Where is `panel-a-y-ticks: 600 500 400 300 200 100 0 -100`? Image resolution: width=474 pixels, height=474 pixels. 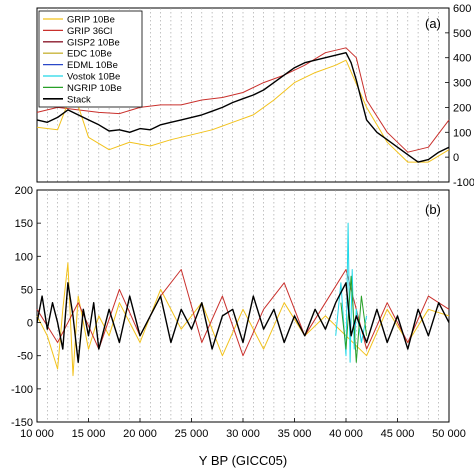
panel-a-y-ticks: 600 500 400 300 200 100 0 -100 is located at coordinates (459, 96).